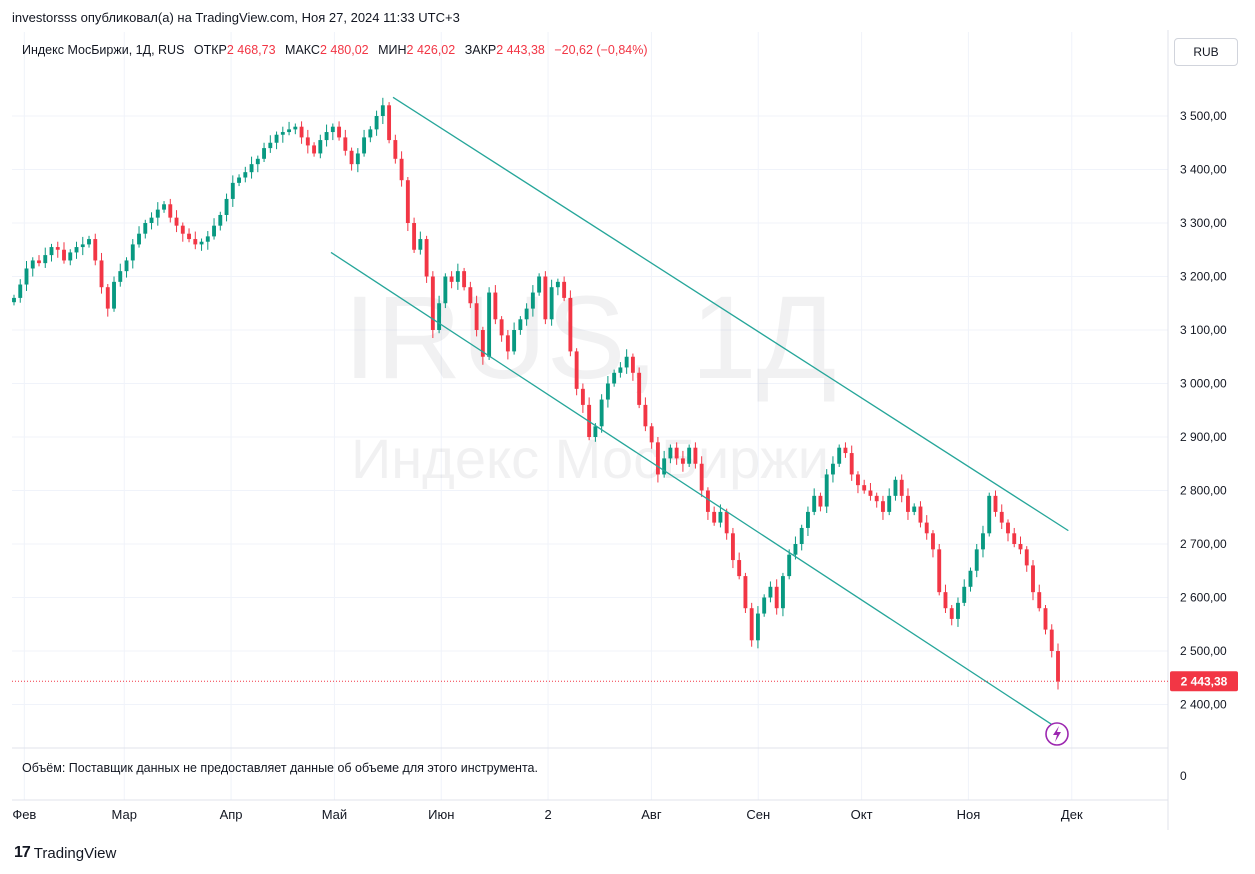 The image size is (1255, 874). I want to click on tradingview-logo: 17 TradingView, so click(65, 853).